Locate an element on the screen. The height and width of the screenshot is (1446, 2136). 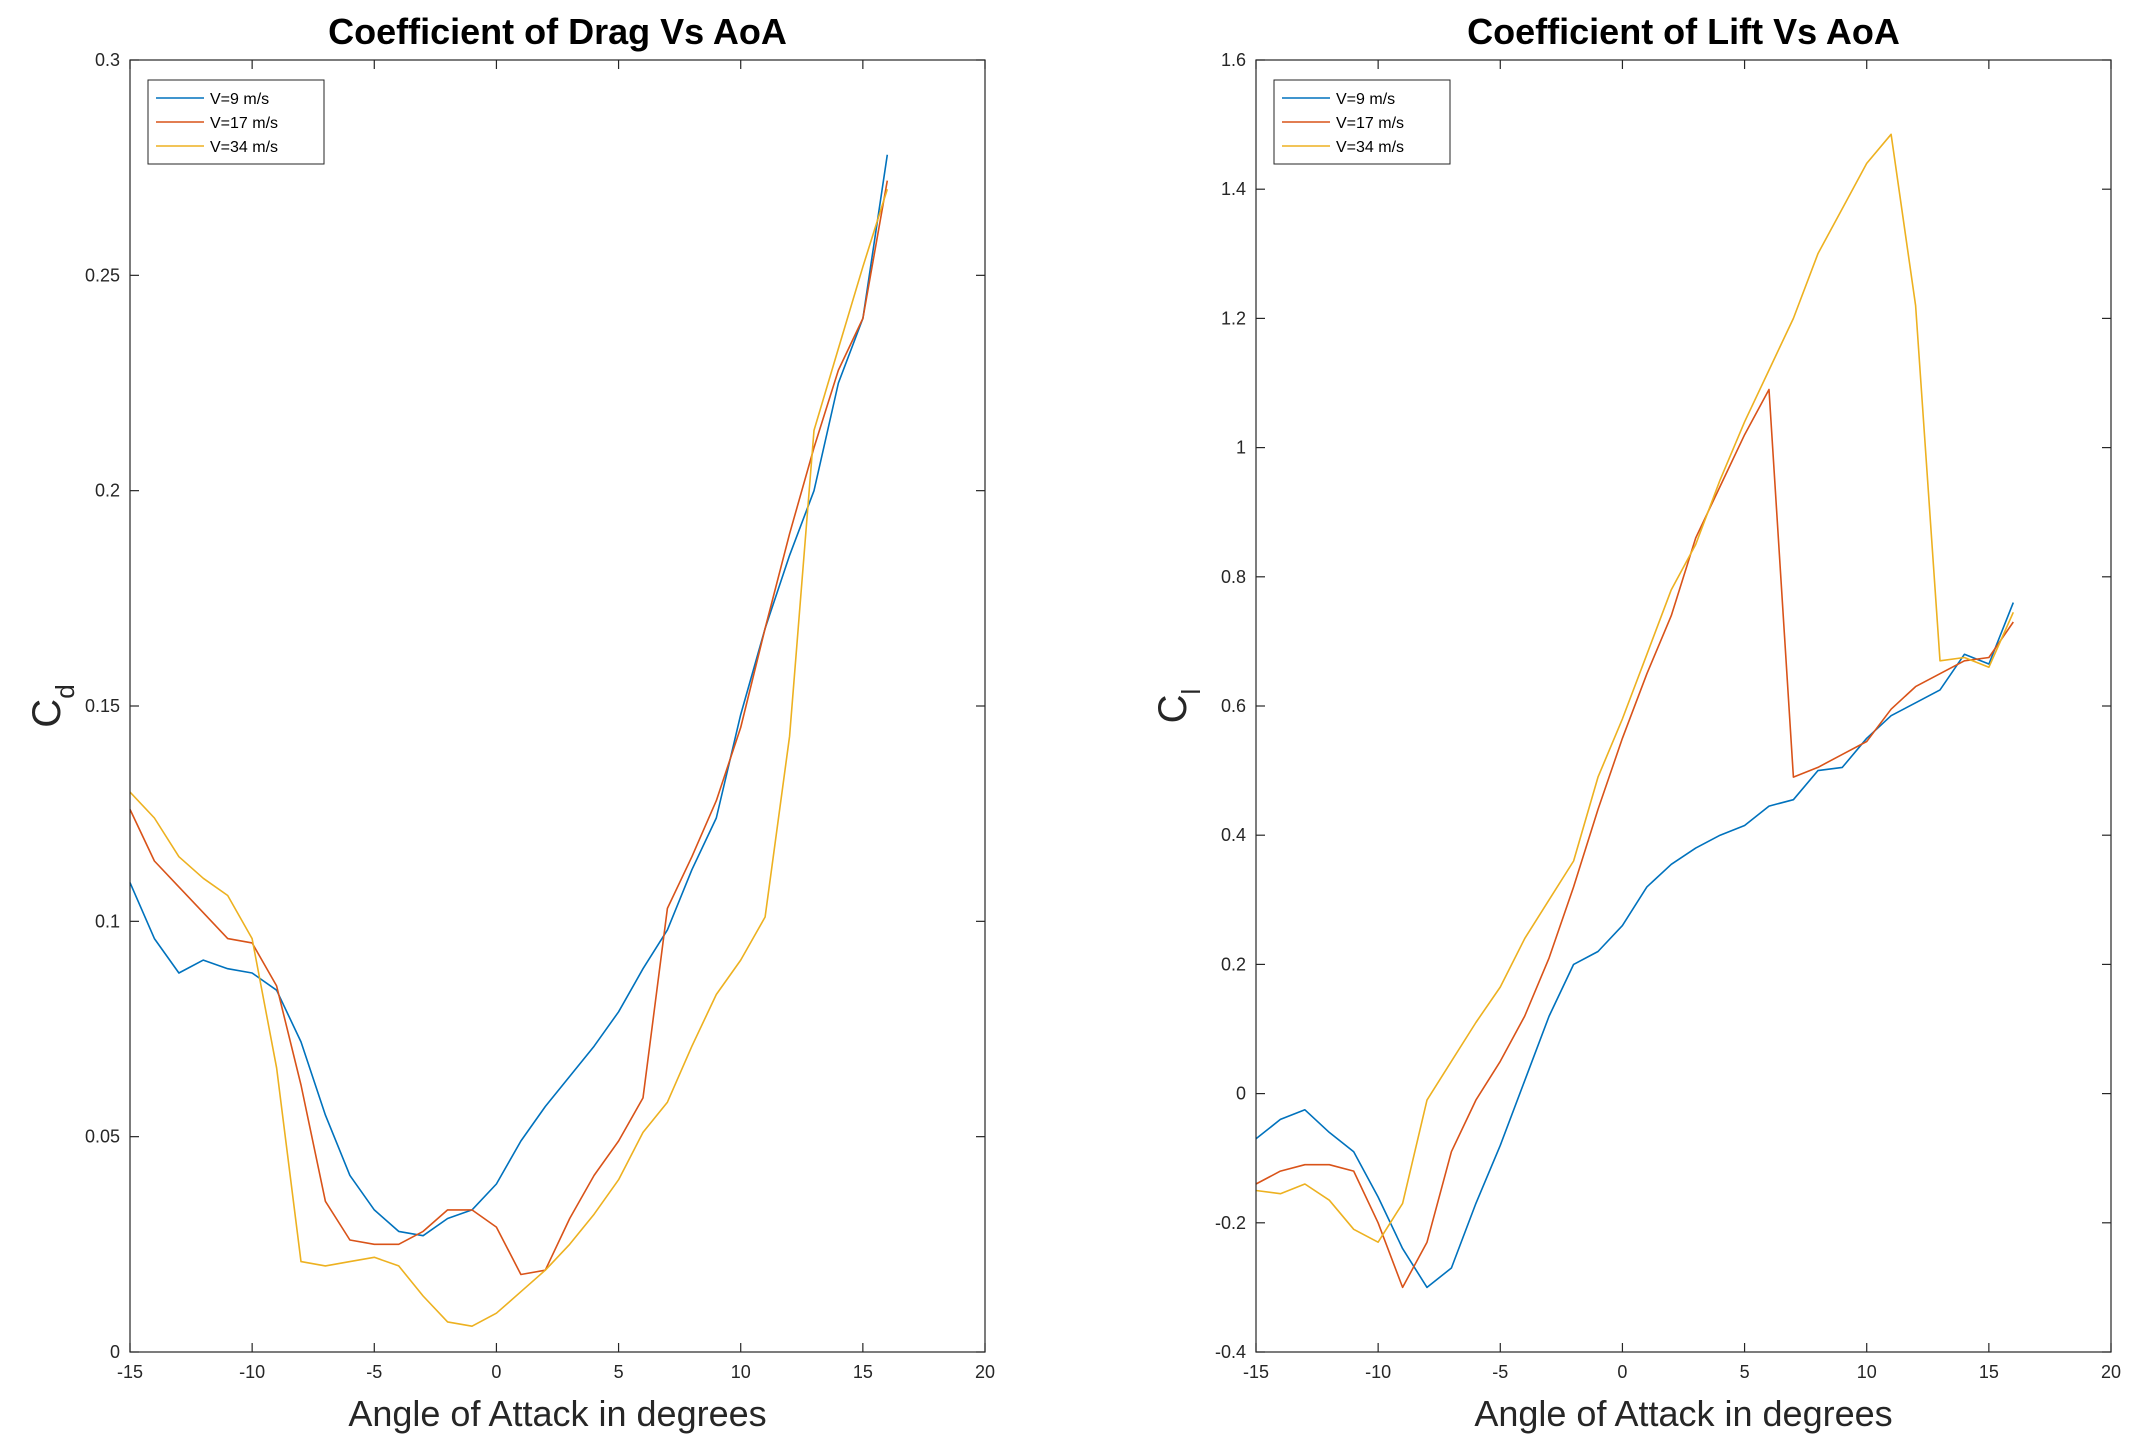
lift-legend-label-0: V=9 m/s is located at coordinates (1365, 99).